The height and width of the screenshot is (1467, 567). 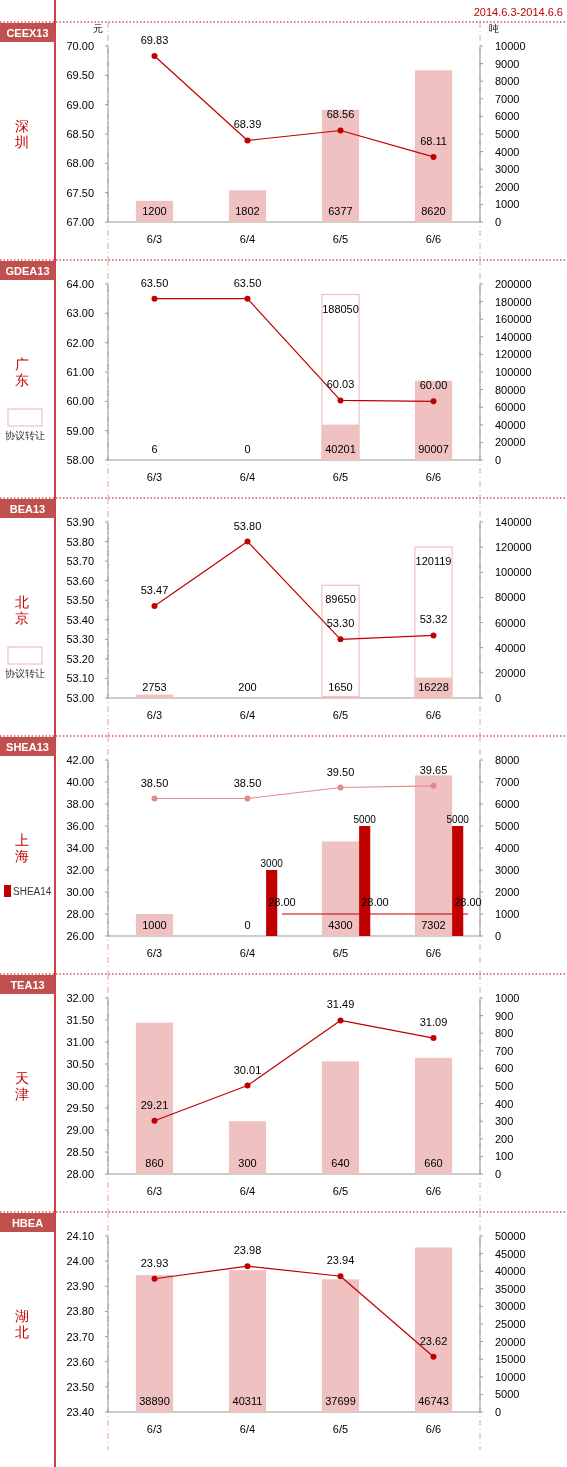 What do you see at coordinates (80, 401) in the screenshot?
I see `y-tick-label: 60.00` at bounding box center [80, 401].